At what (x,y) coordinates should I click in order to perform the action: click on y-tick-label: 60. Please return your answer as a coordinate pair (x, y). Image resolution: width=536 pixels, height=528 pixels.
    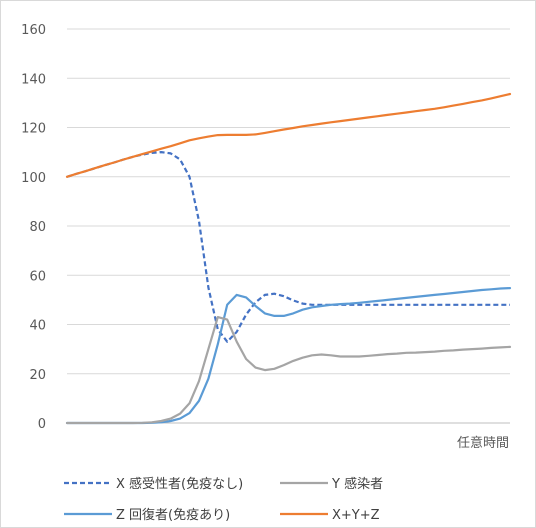
    Looking at the image, I should click on (37, 276).